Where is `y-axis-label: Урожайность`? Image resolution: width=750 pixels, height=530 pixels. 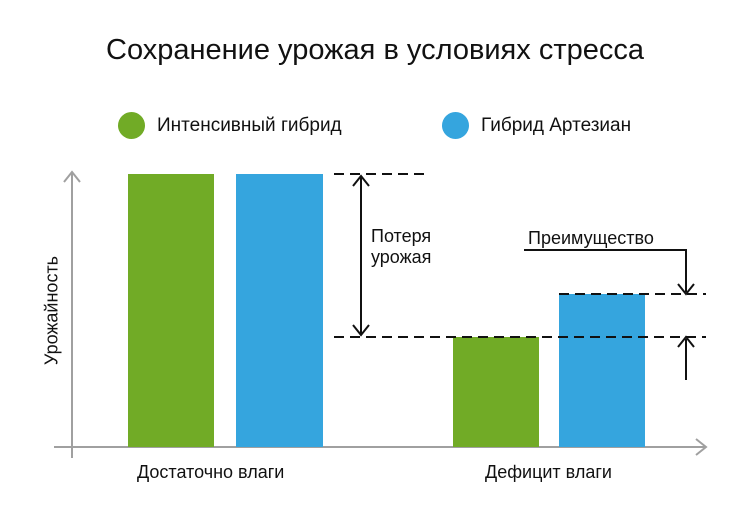
y-axis-label: Урожайность is located at coordinates (51, 310).